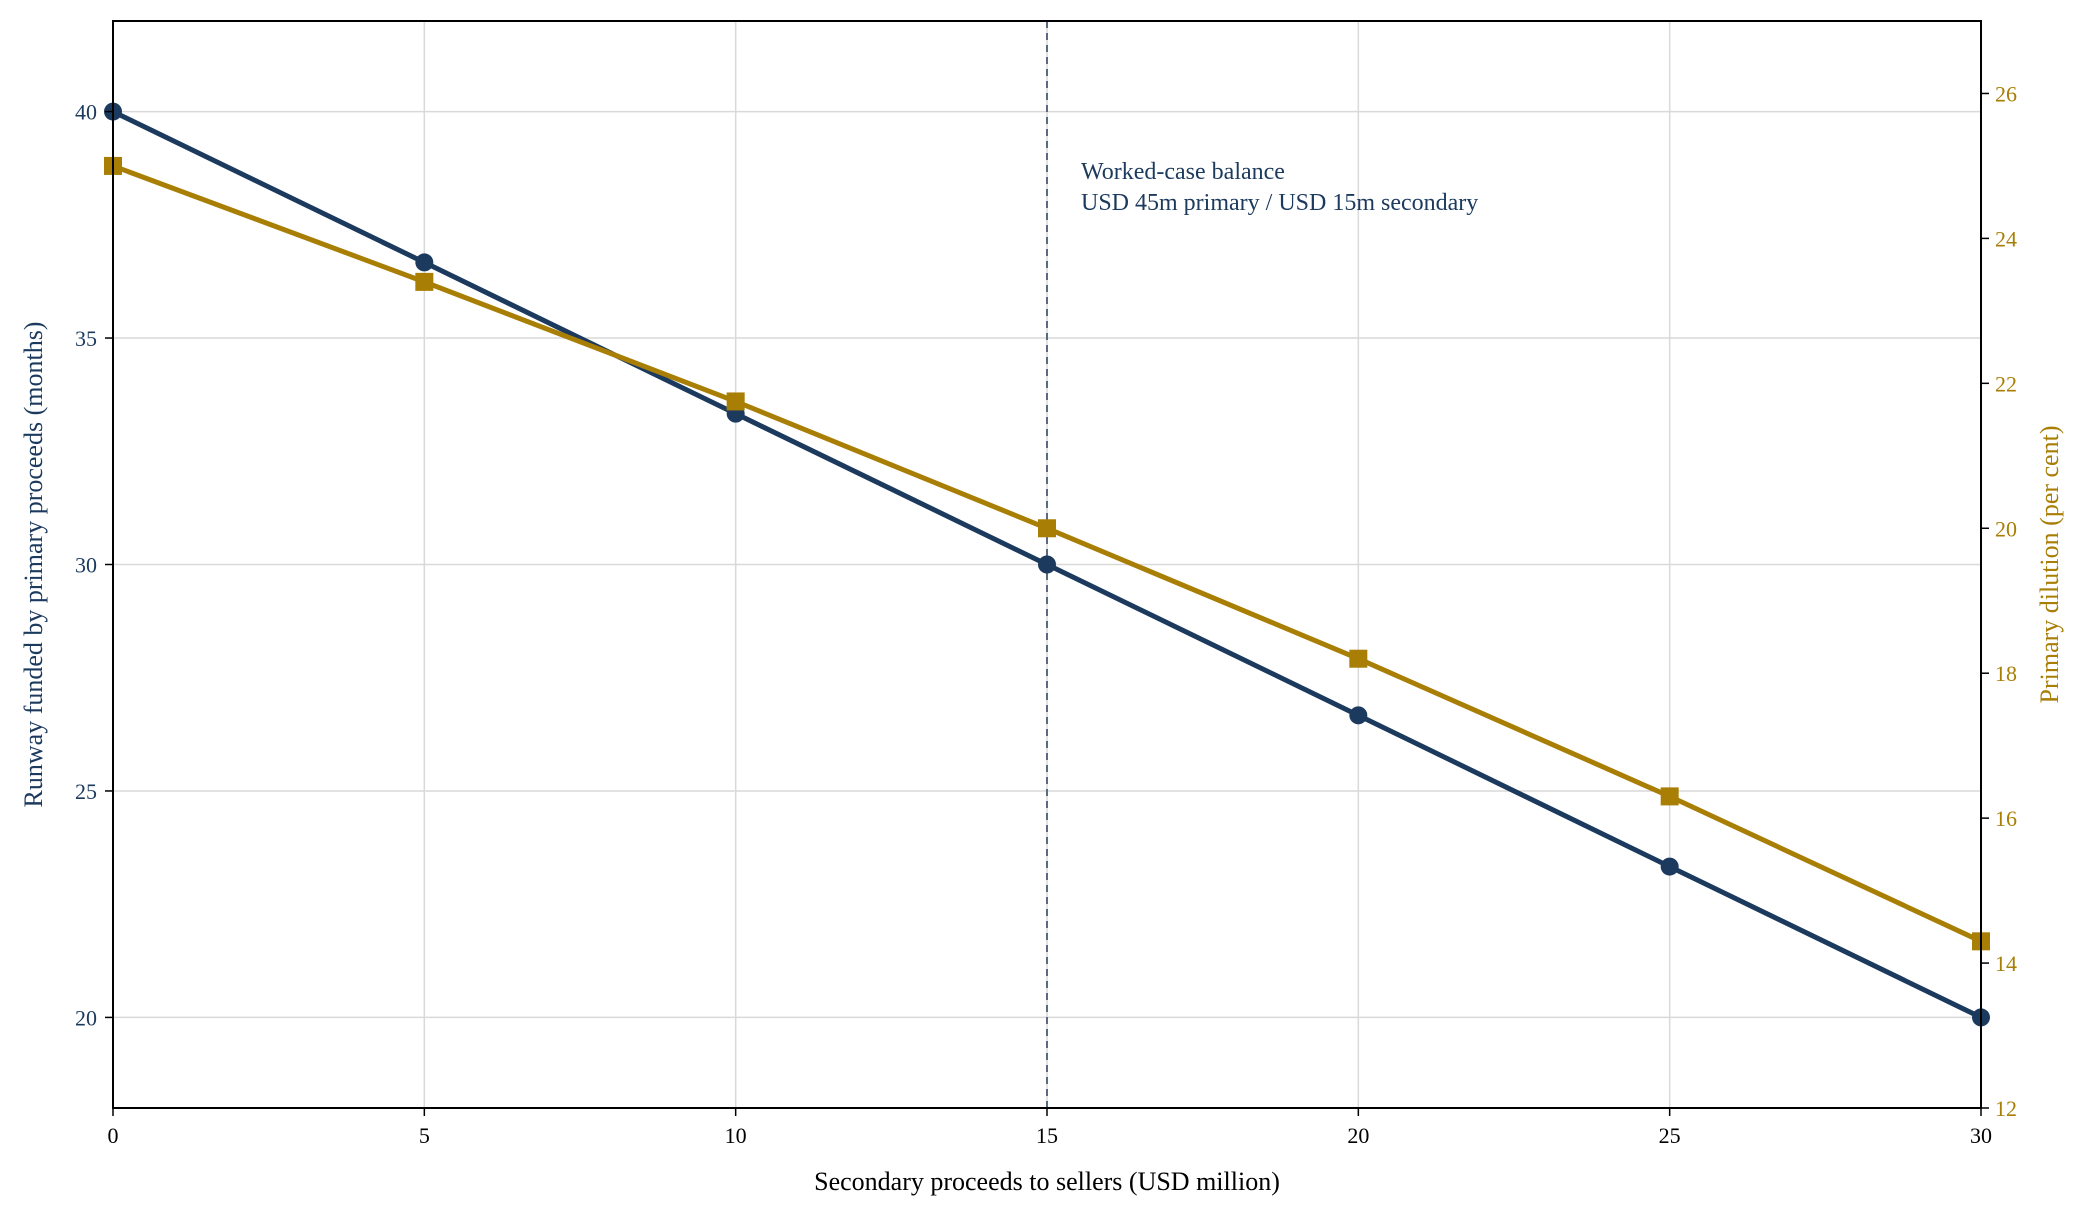 This screenshot has width=2091, height=1216. What do you see at coordinates (2006, 528) in the screenshot?
I see `right-y-tick-label: 20` at bounding box center [2006, 528].